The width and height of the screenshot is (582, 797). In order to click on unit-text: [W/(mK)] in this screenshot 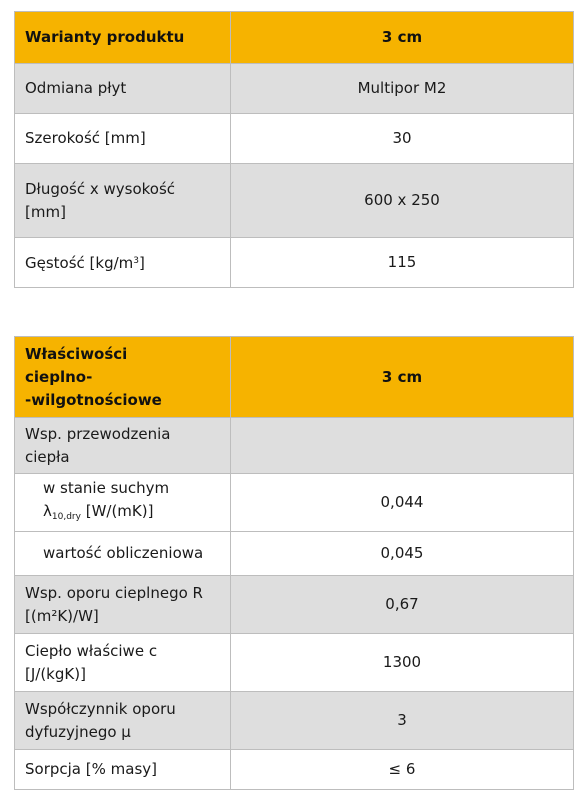, I will do `click(117, 510)`.